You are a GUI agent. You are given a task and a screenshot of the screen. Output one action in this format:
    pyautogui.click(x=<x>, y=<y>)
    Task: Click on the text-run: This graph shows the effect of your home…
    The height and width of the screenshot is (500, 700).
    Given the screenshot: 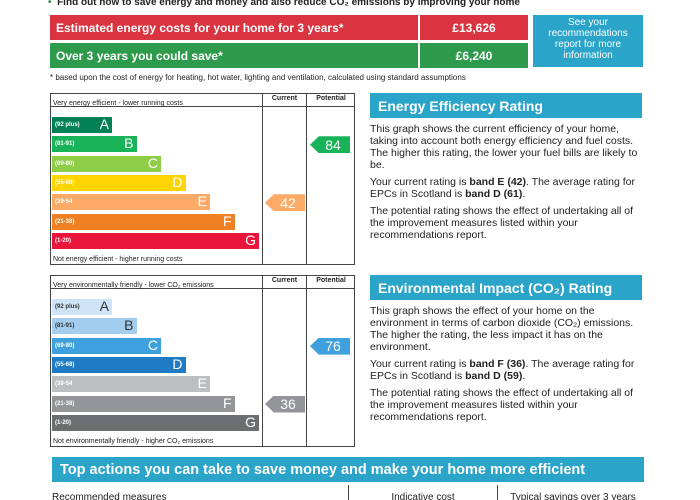 What is the action you would take?
    pyautogui.click(x=502, y=329)
    